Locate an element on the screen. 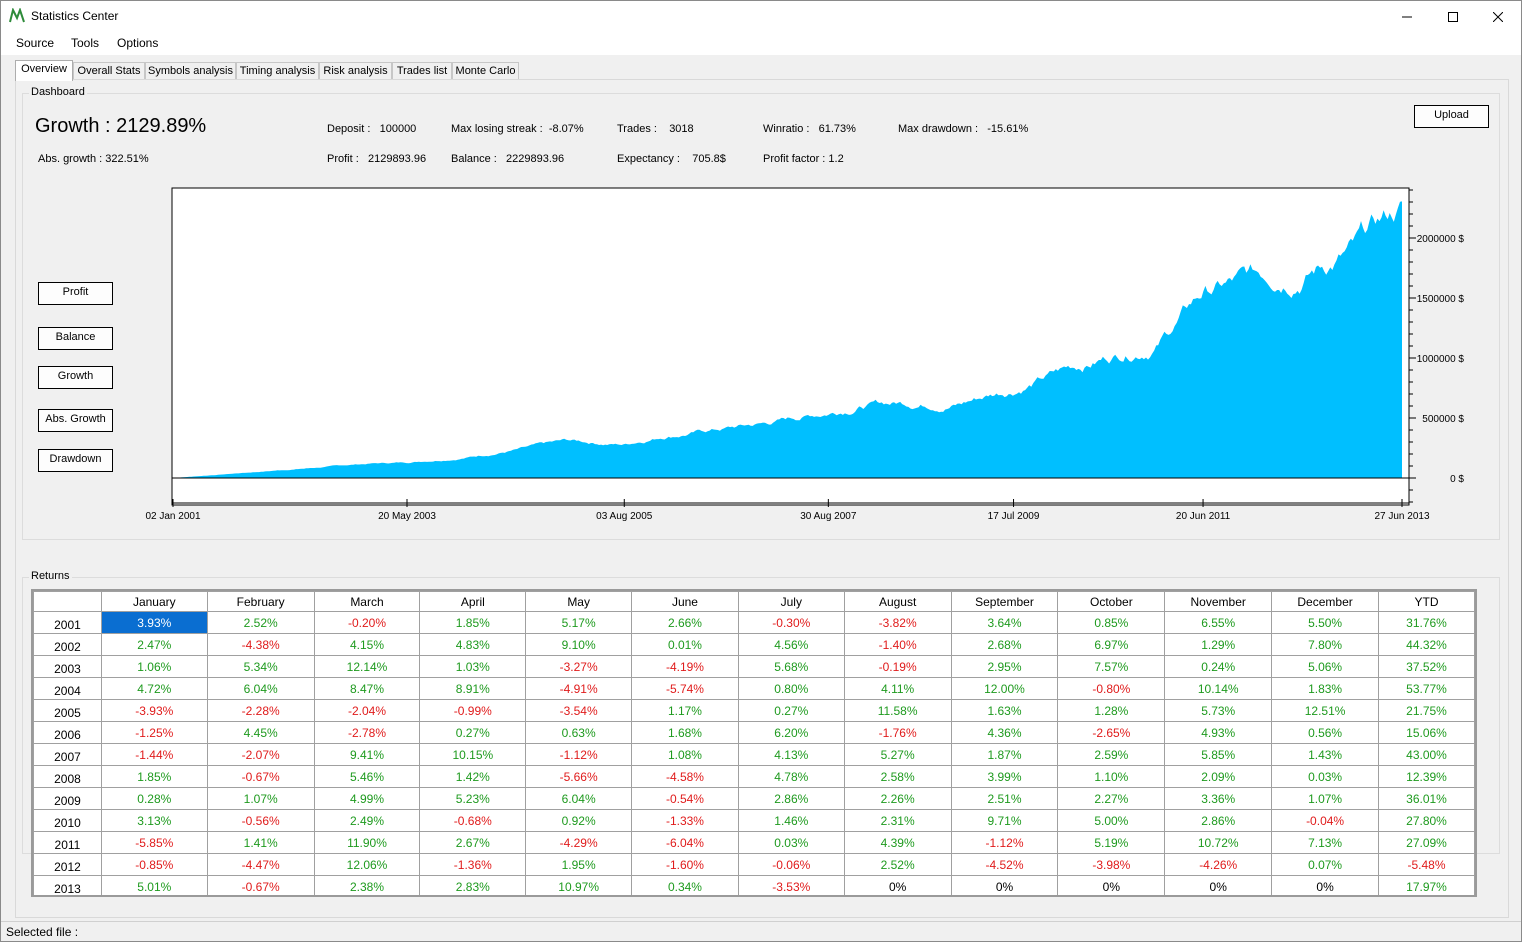  growth-button: Growth is located at coordinates (75, 377).